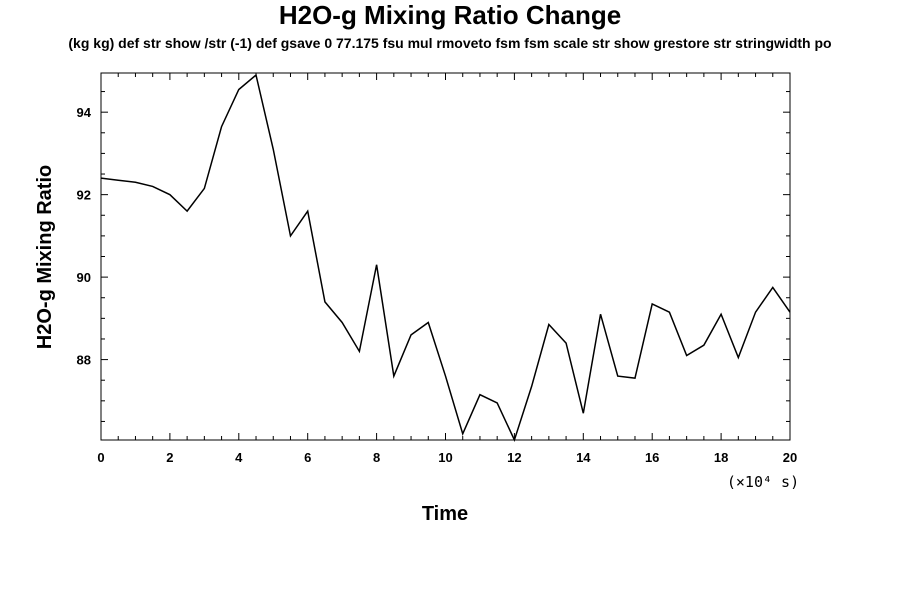 This screenshot has width=900, height=600. I want to click on x-tick-label: 18, so click(721, 457).